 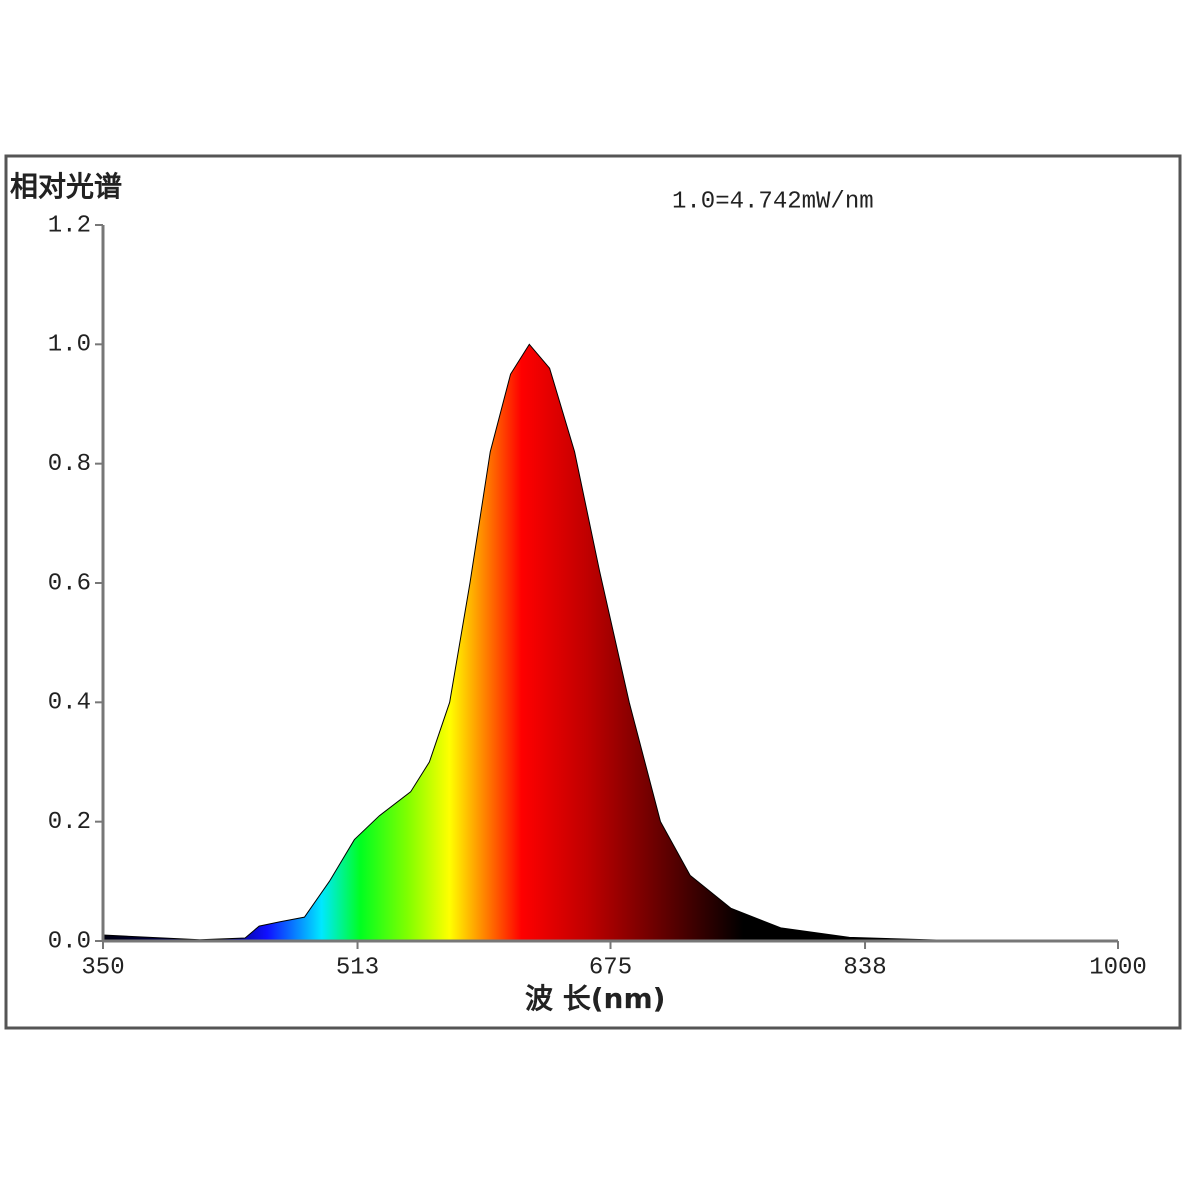 What do you see at coordinates (357, 967) in the screenshot?
I see `x-tick-label: 513` at bounding box center [357, 967].